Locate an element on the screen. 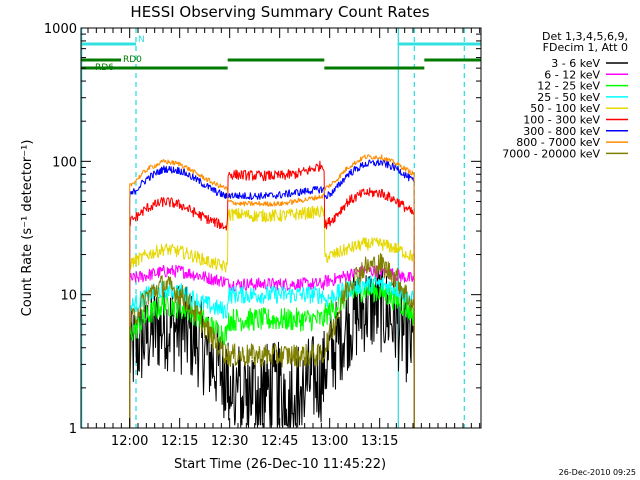 Image resolution: width=640 pixels, height=480 pixels. x-tick-label-12:00: 12:00 is located at coordinates (129, 441).